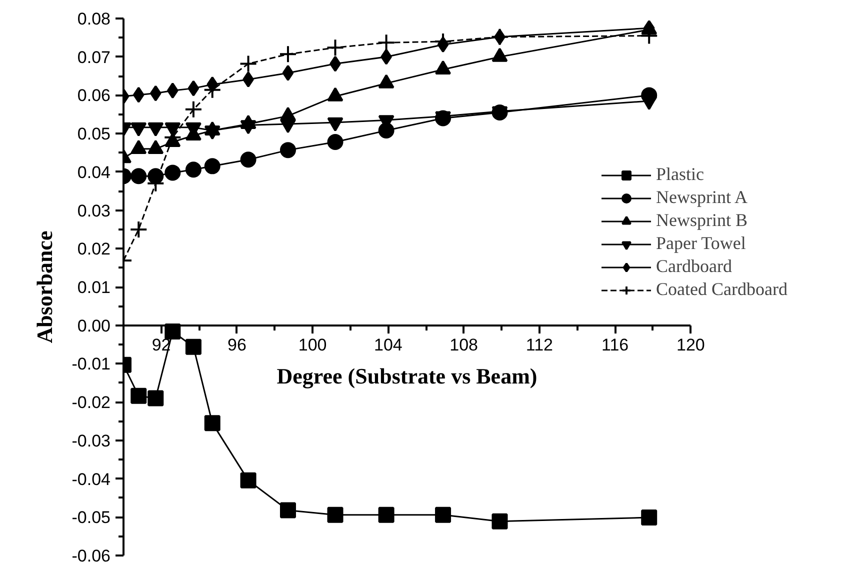 The height and width of the screenshot is (573, 843). Describe the element at coordinates (690, 344) in the screenshot. I see `x-tick-label: 120` at that location.